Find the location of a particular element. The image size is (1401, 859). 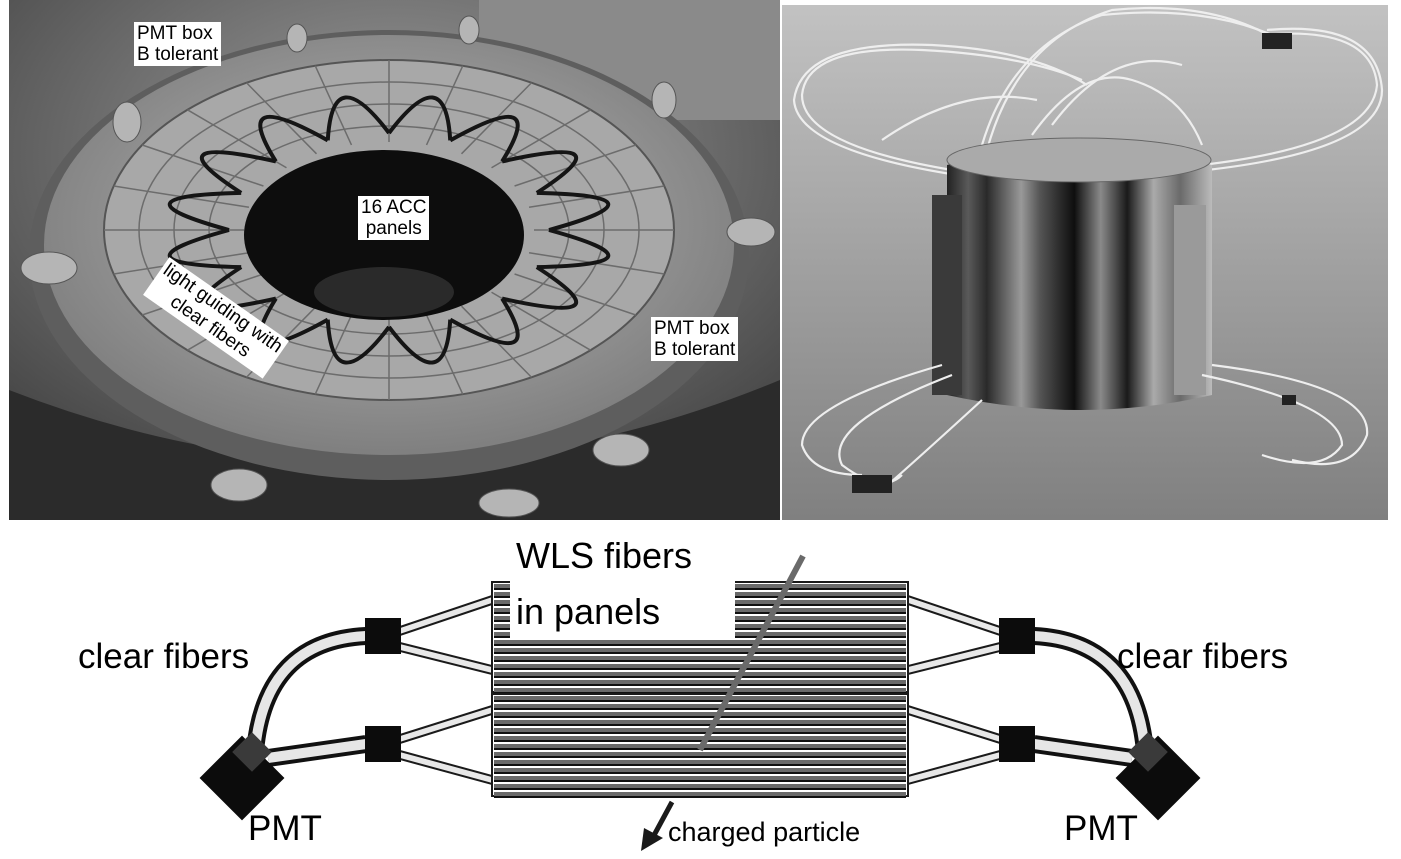

charged-particle-label: charged particle is located at coordinates (764, 832).